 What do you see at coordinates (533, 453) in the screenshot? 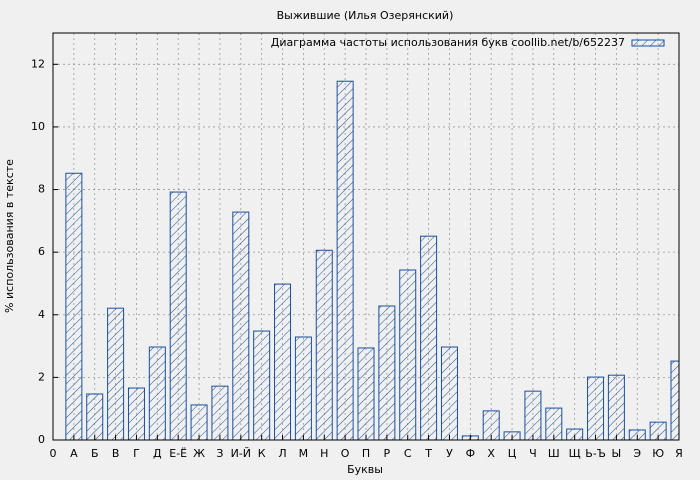
I see `x-tick-label: Ч` at bounding box center [533, 453].